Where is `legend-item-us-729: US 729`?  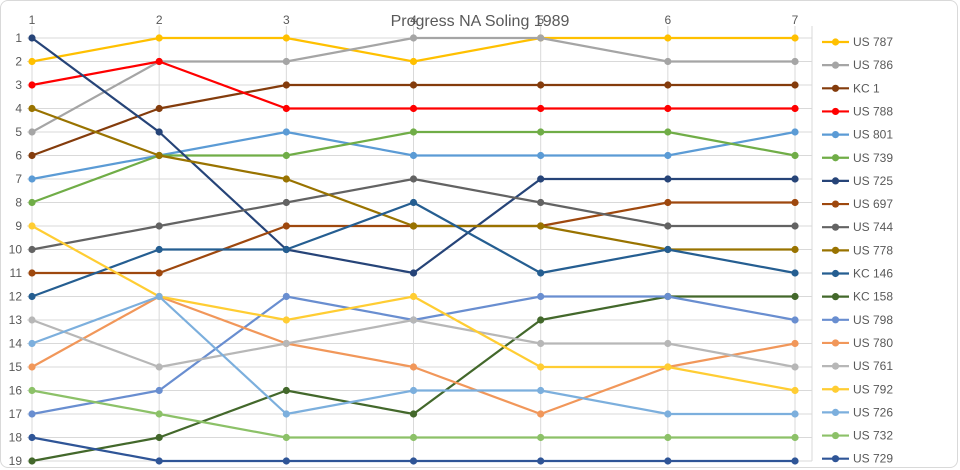 legend-item-us-729: US 729 is located at coordinates (857, 459).